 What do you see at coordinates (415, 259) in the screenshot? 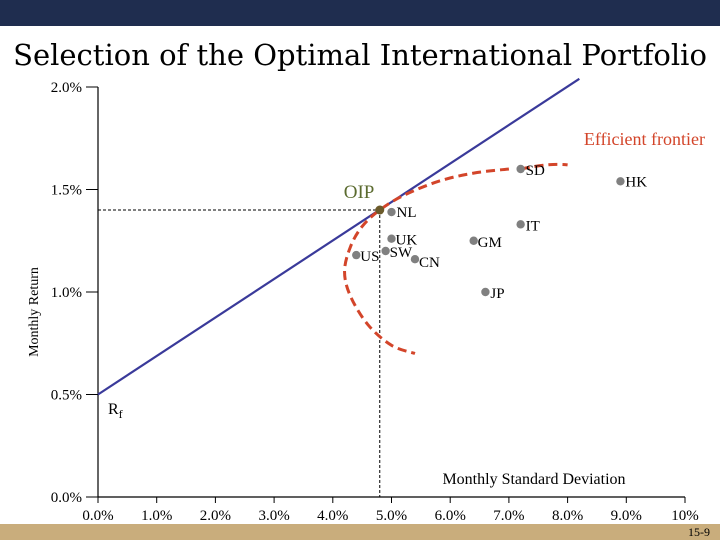
I see `point-cn` at bounding box center [415, 259].